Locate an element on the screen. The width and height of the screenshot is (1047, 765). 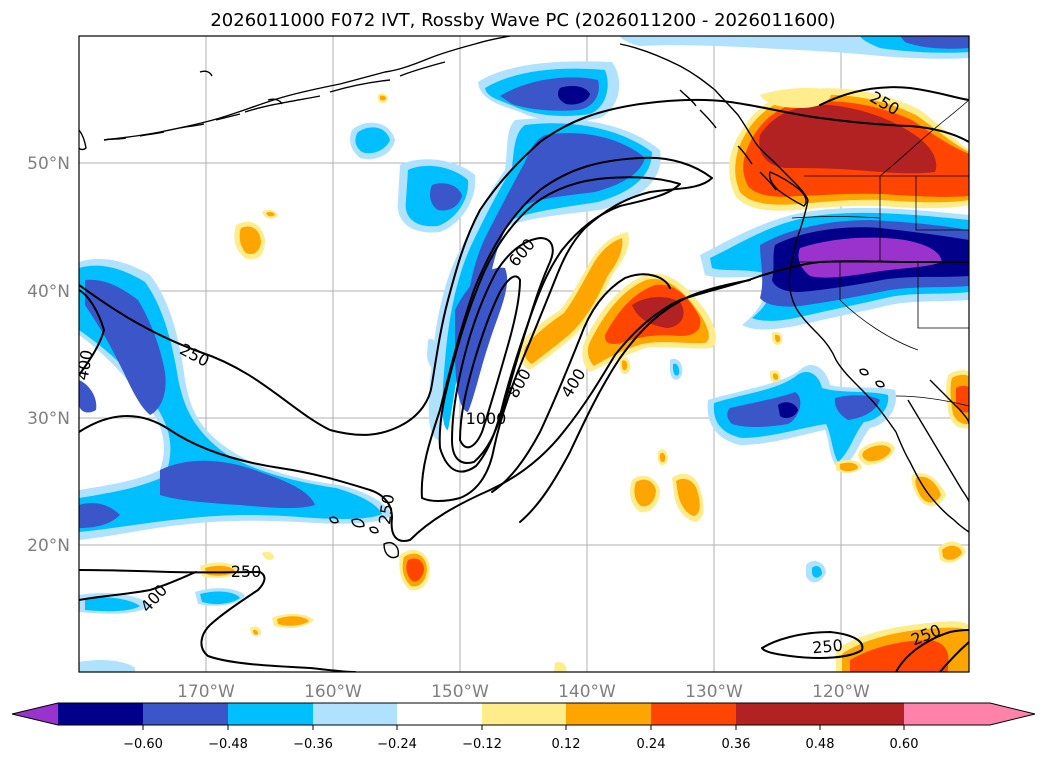
neg-blob-north is located at coordinates (372, 140).